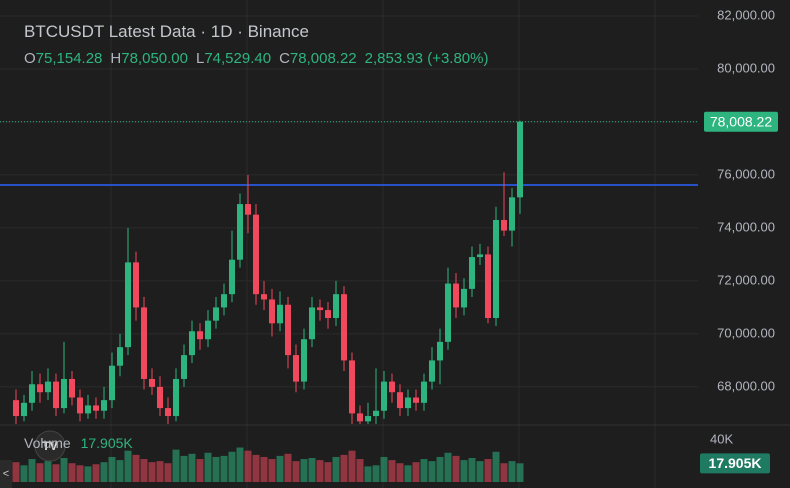 The image size is (790, 488). Describe the element at coordinates (746, 226) in the screenshot. I see `y-tick-label: 74,000.00` at that location.